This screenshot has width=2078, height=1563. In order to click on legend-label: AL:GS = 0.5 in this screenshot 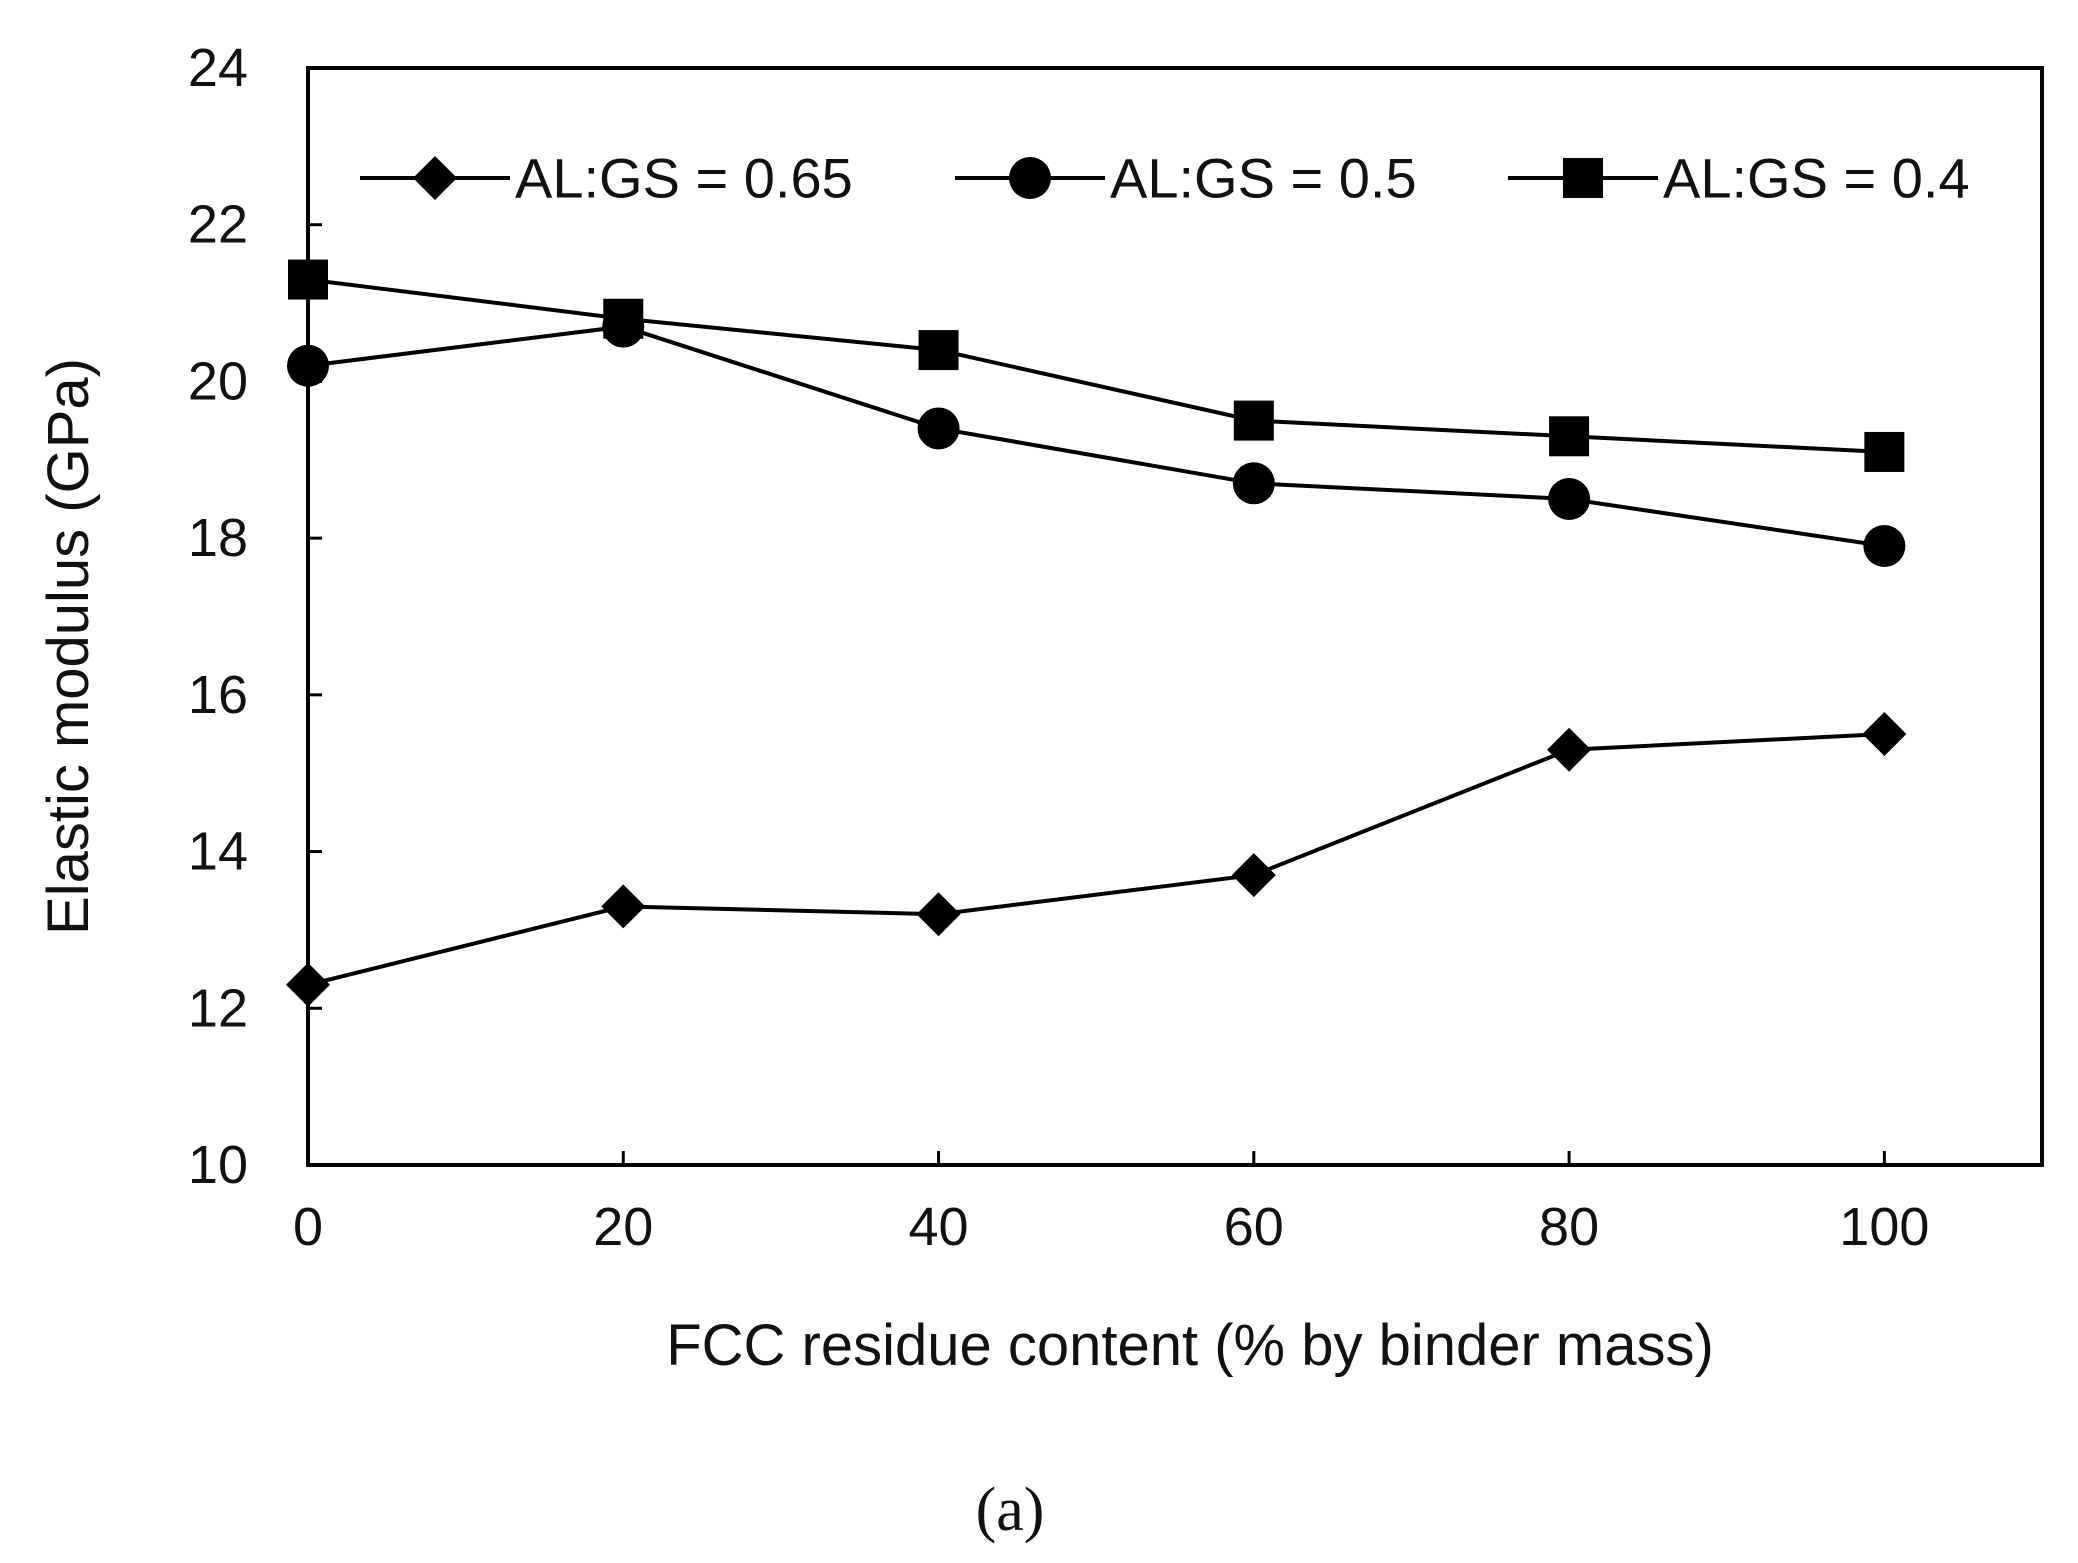, I will do `click(1263, 178)`.